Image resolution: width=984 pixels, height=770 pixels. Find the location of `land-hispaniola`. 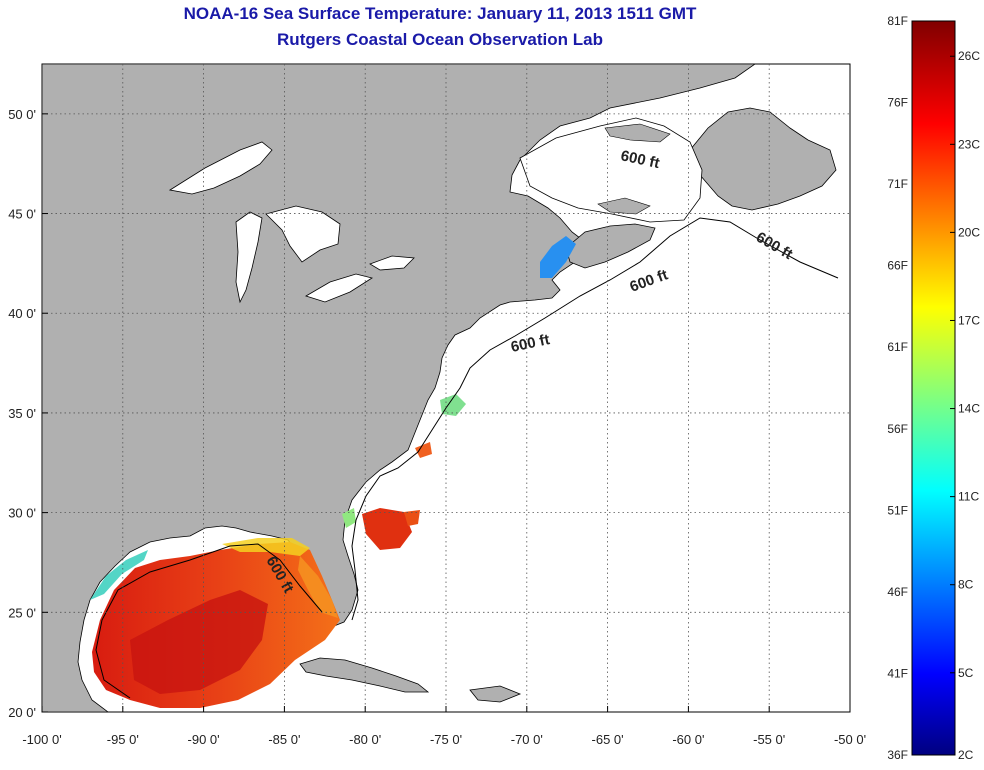

land-hispaniola is located at coordinates (495, 694).